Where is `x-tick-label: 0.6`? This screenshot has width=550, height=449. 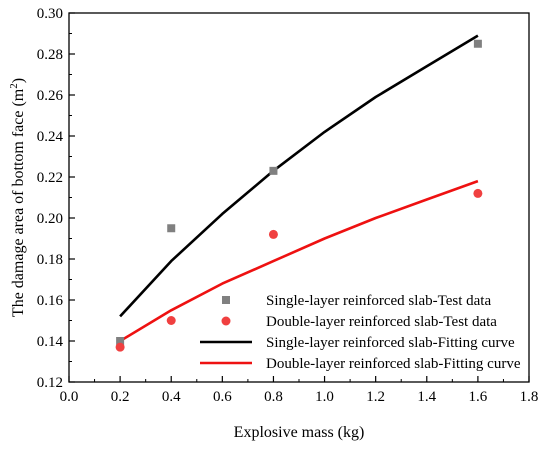
x-tick-label: 0.6 is located at coordinates (222, 397).